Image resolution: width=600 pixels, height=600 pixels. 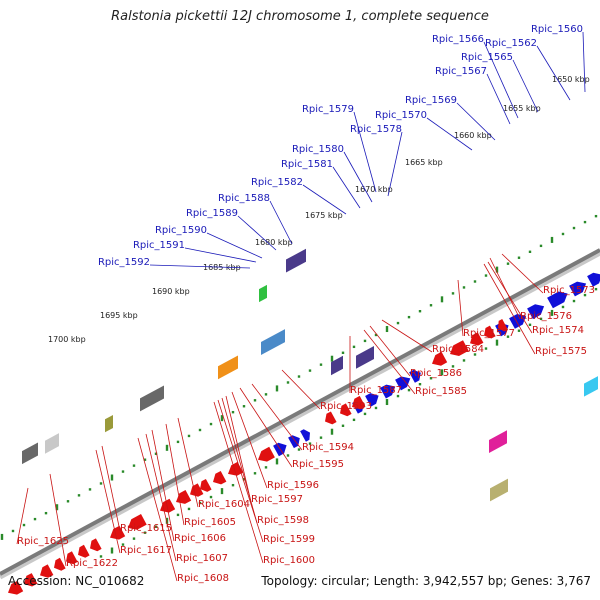 I want to click on gene-label: Rpic_1576, so click(x=546, y=316).